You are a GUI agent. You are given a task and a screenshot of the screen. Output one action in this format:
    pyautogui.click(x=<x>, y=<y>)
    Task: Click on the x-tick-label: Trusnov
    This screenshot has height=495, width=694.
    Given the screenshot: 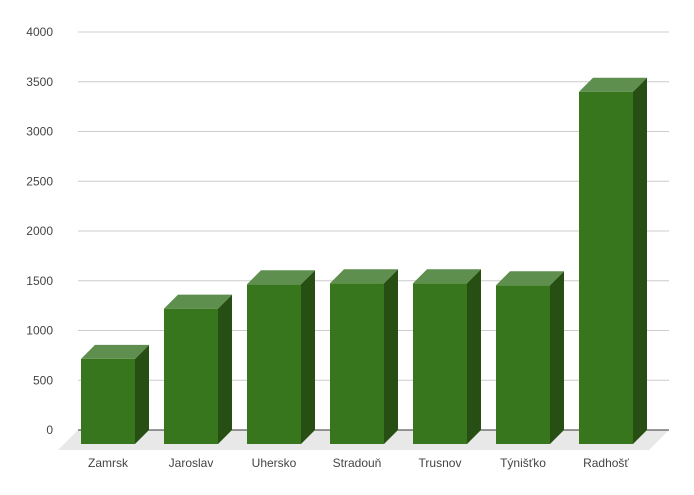 What is the action you would take?
    pyautogui.click(x=440, y=463)
    